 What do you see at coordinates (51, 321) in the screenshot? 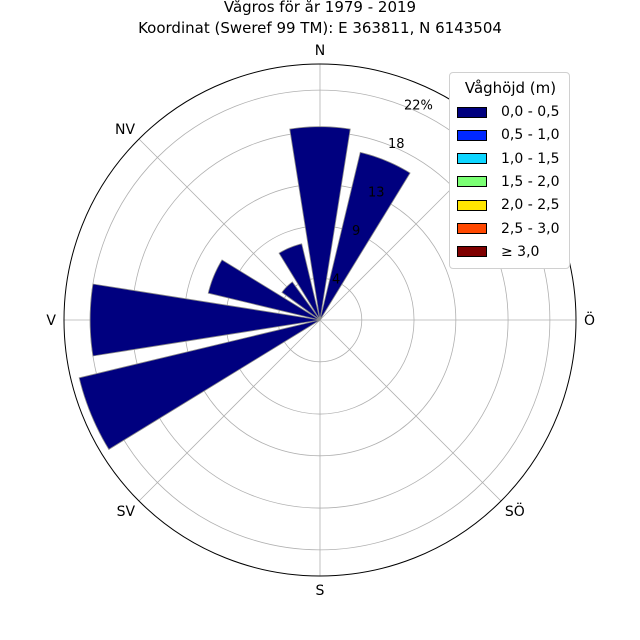
I see `direction-label: V` at bounding box center [51, 321].